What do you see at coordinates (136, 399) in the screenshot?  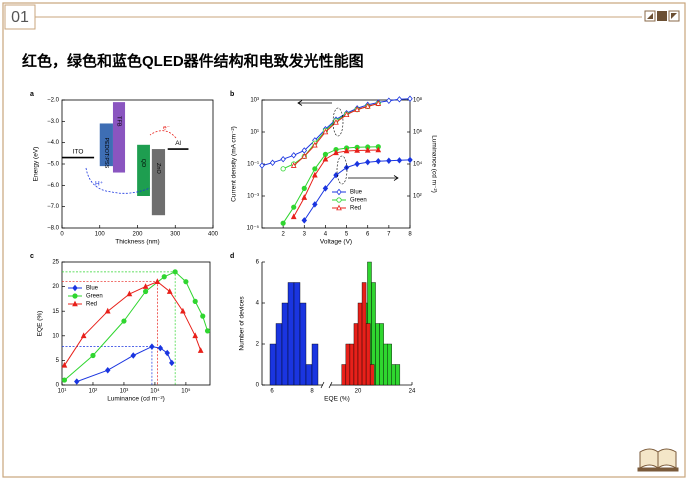 I see `x-axis-label: Luminance (cd m⁻²)` at bounding box center [136, 399].